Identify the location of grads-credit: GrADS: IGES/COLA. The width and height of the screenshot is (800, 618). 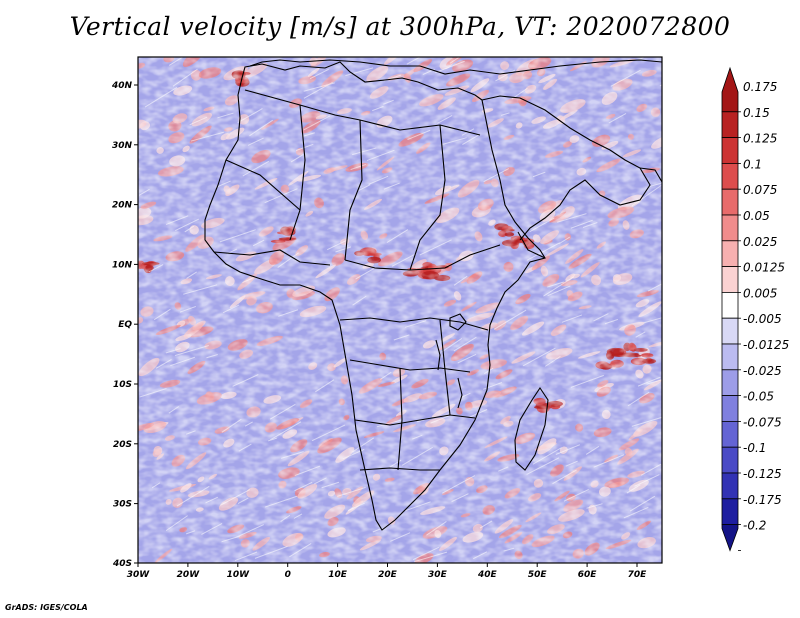
(46, 607).